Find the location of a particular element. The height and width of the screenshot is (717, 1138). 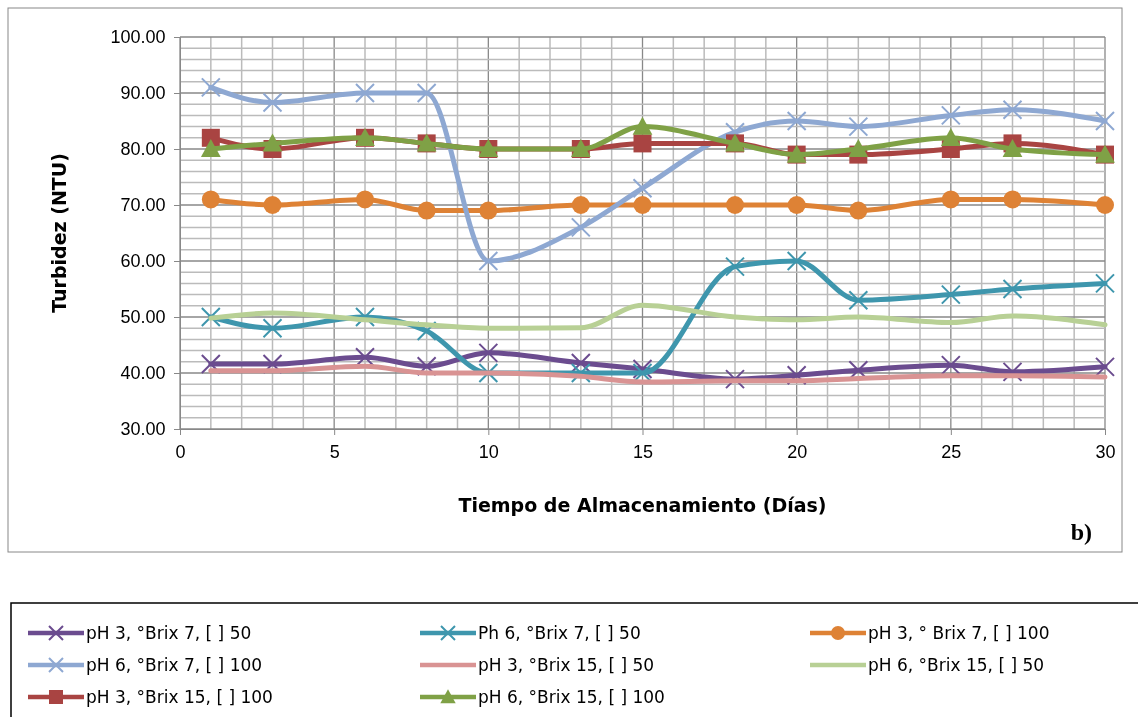

y-tick-label: 40.00 is located at coordinates (143, 373).